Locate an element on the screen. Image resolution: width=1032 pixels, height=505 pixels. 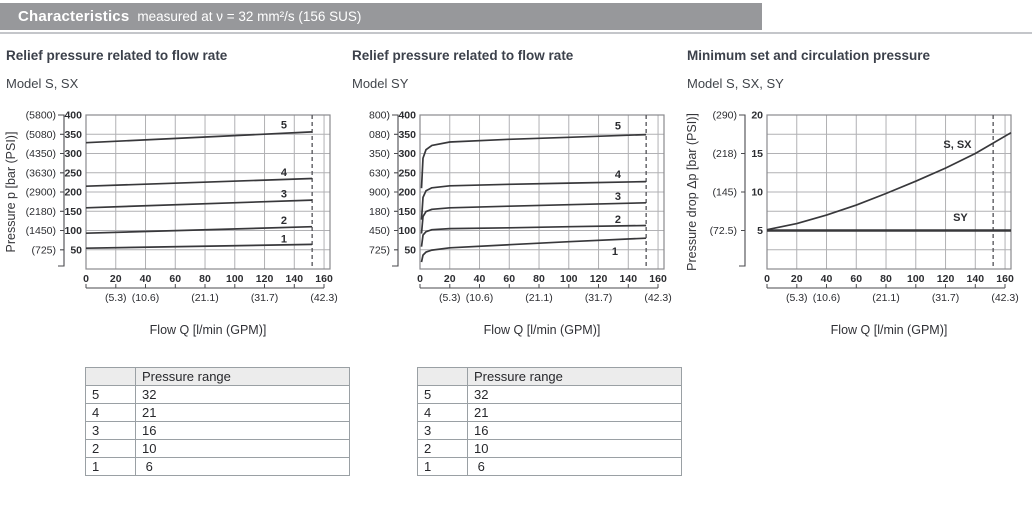
y-tick-label-bar: 20 is located at coordinates (757, 116).